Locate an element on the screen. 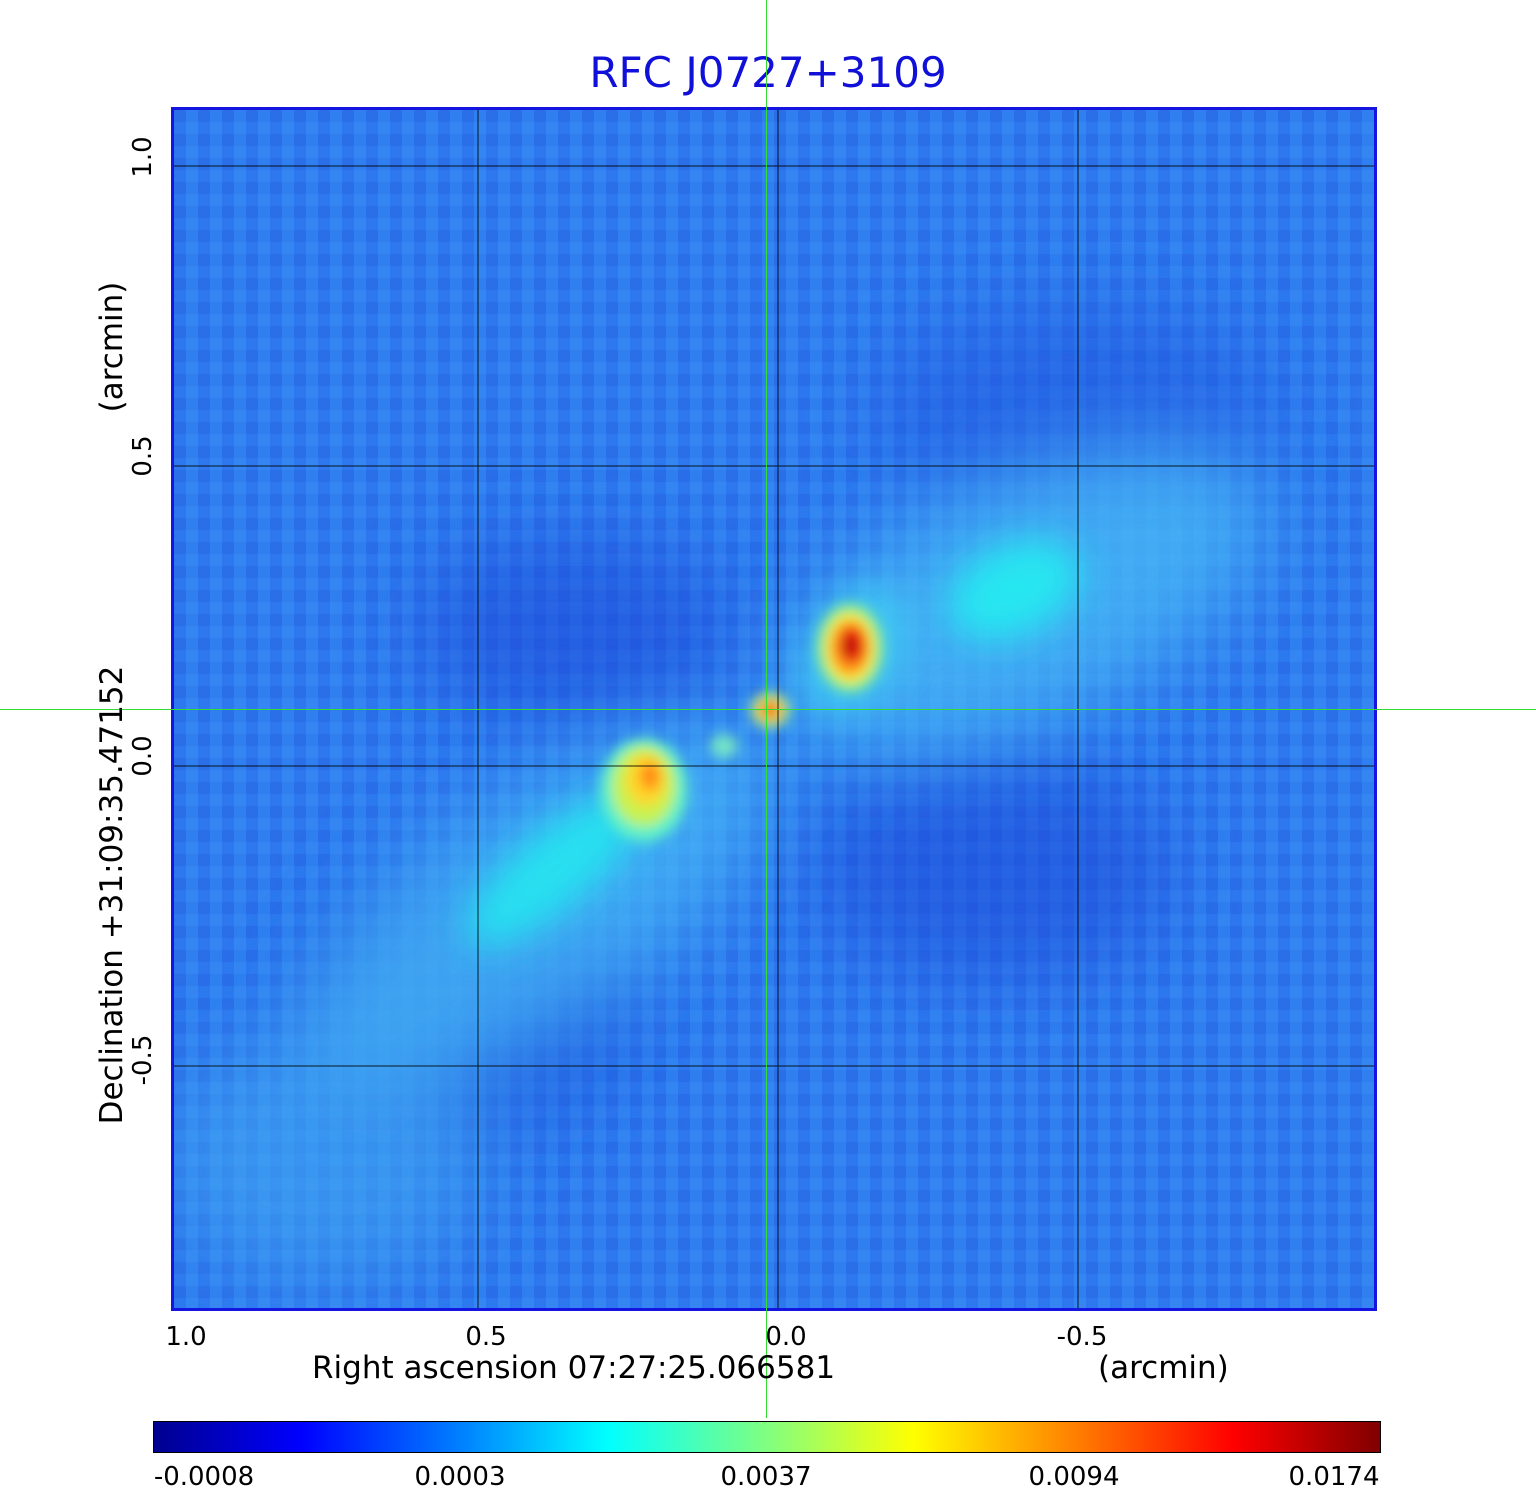  image-title: RFC J0727+3109 is located at coordinates (768, 72).